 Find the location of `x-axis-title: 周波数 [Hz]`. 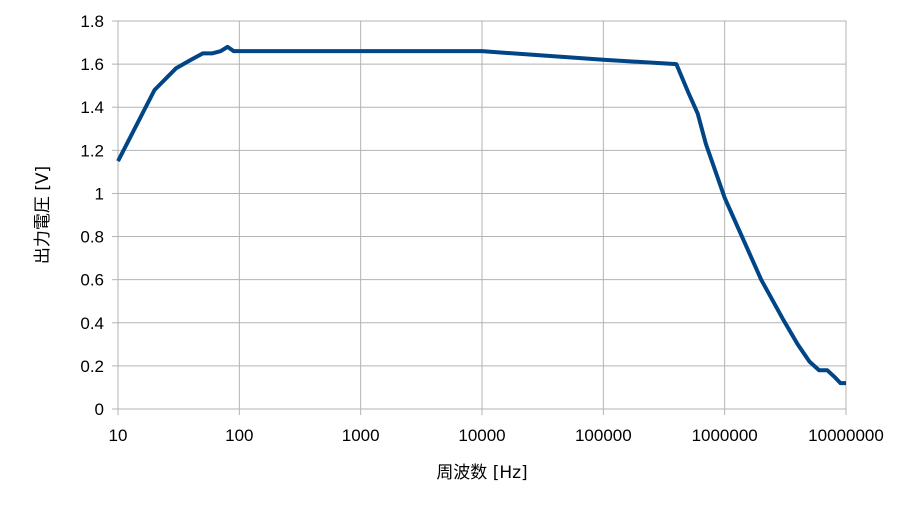

x-axis-title: 周波数 [Hz] is located at coordinates (481, 473).